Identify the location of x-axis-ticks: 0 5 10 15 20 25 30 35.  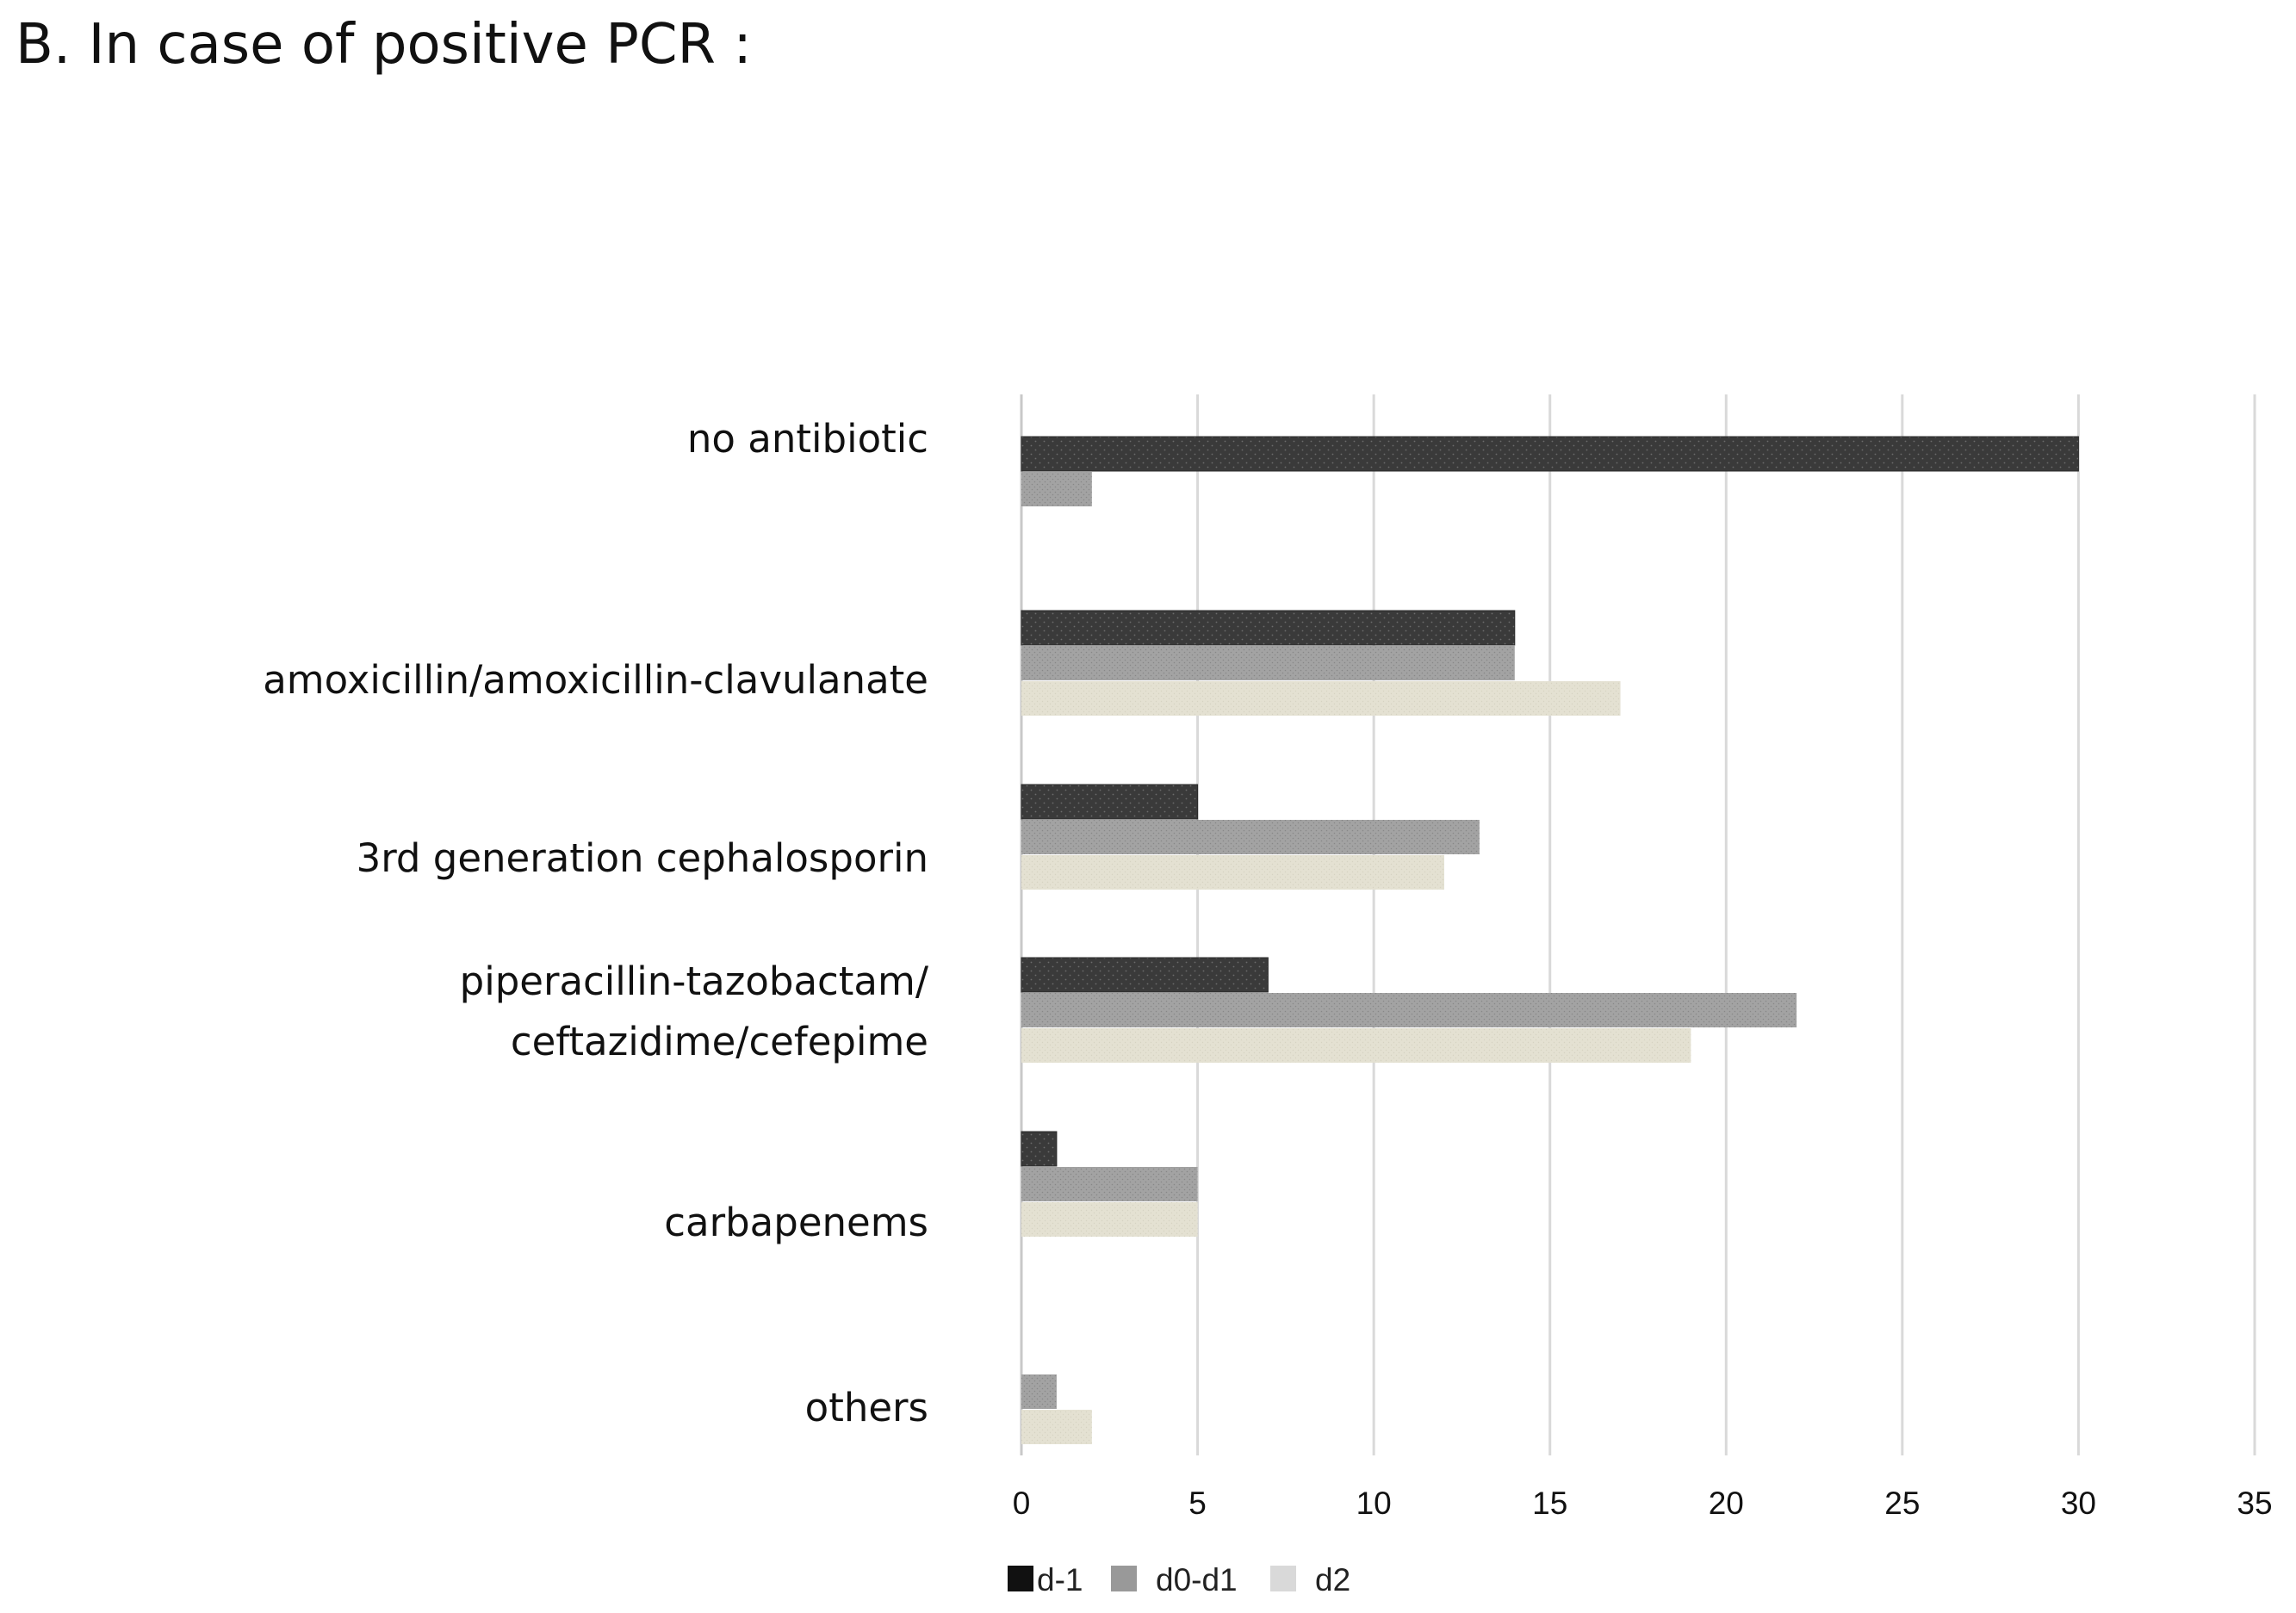
(1643, 1503).